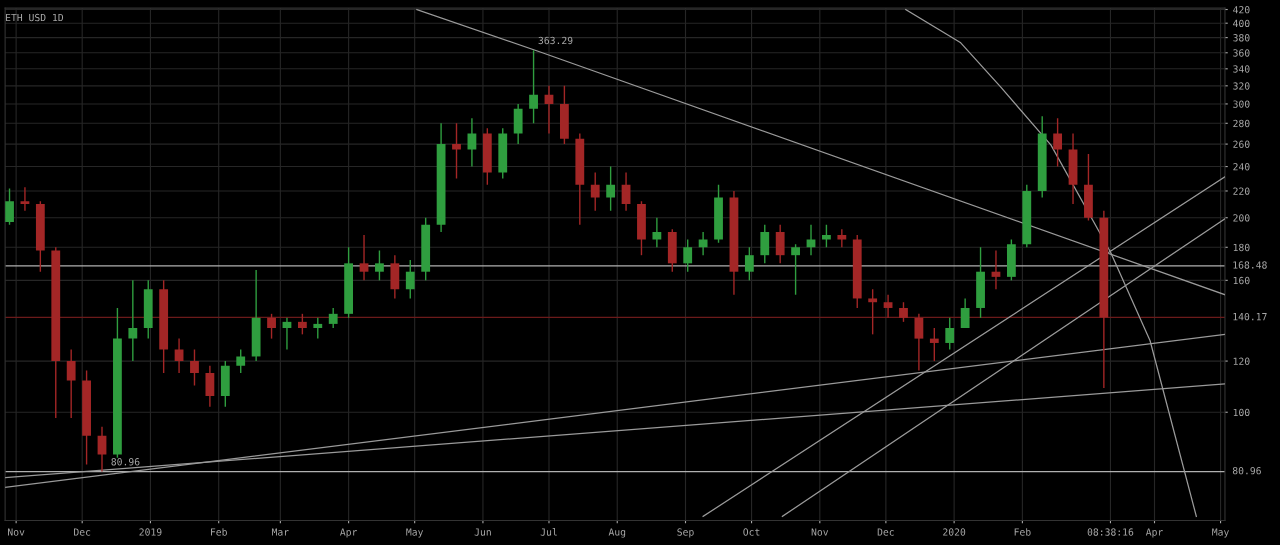  I want to click on y-tick-label: 180, so click(1241, 247).